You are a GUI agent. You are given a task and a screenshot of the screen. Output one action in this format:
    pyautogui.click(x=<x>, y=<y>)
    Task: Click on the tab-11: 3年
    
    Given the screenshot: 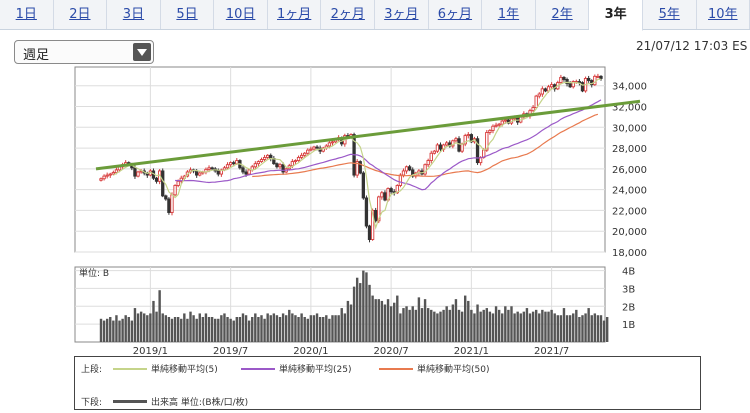 What is the action you would take?
    pyautogui.click(x=616, y=15)
    